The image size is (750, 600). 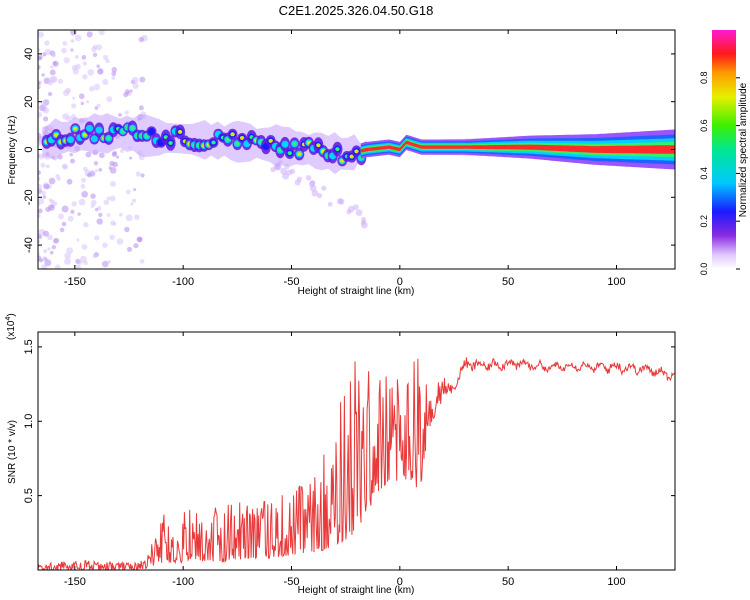 I want to click on colorbar-label: Normalized spectral amplitude, so click(x=743, y=149).